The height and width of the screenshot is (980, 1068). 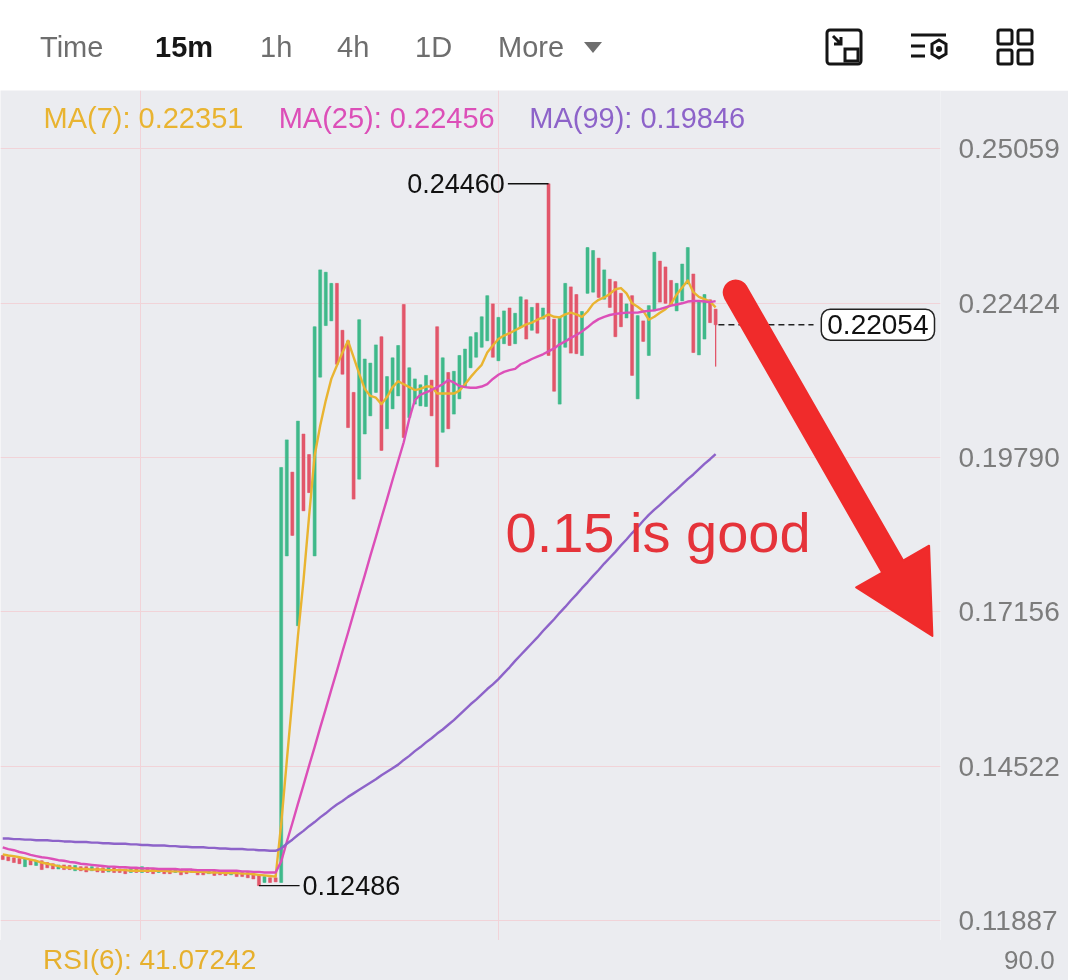 I want to click on text: 1h, so click(x=276, y=47).